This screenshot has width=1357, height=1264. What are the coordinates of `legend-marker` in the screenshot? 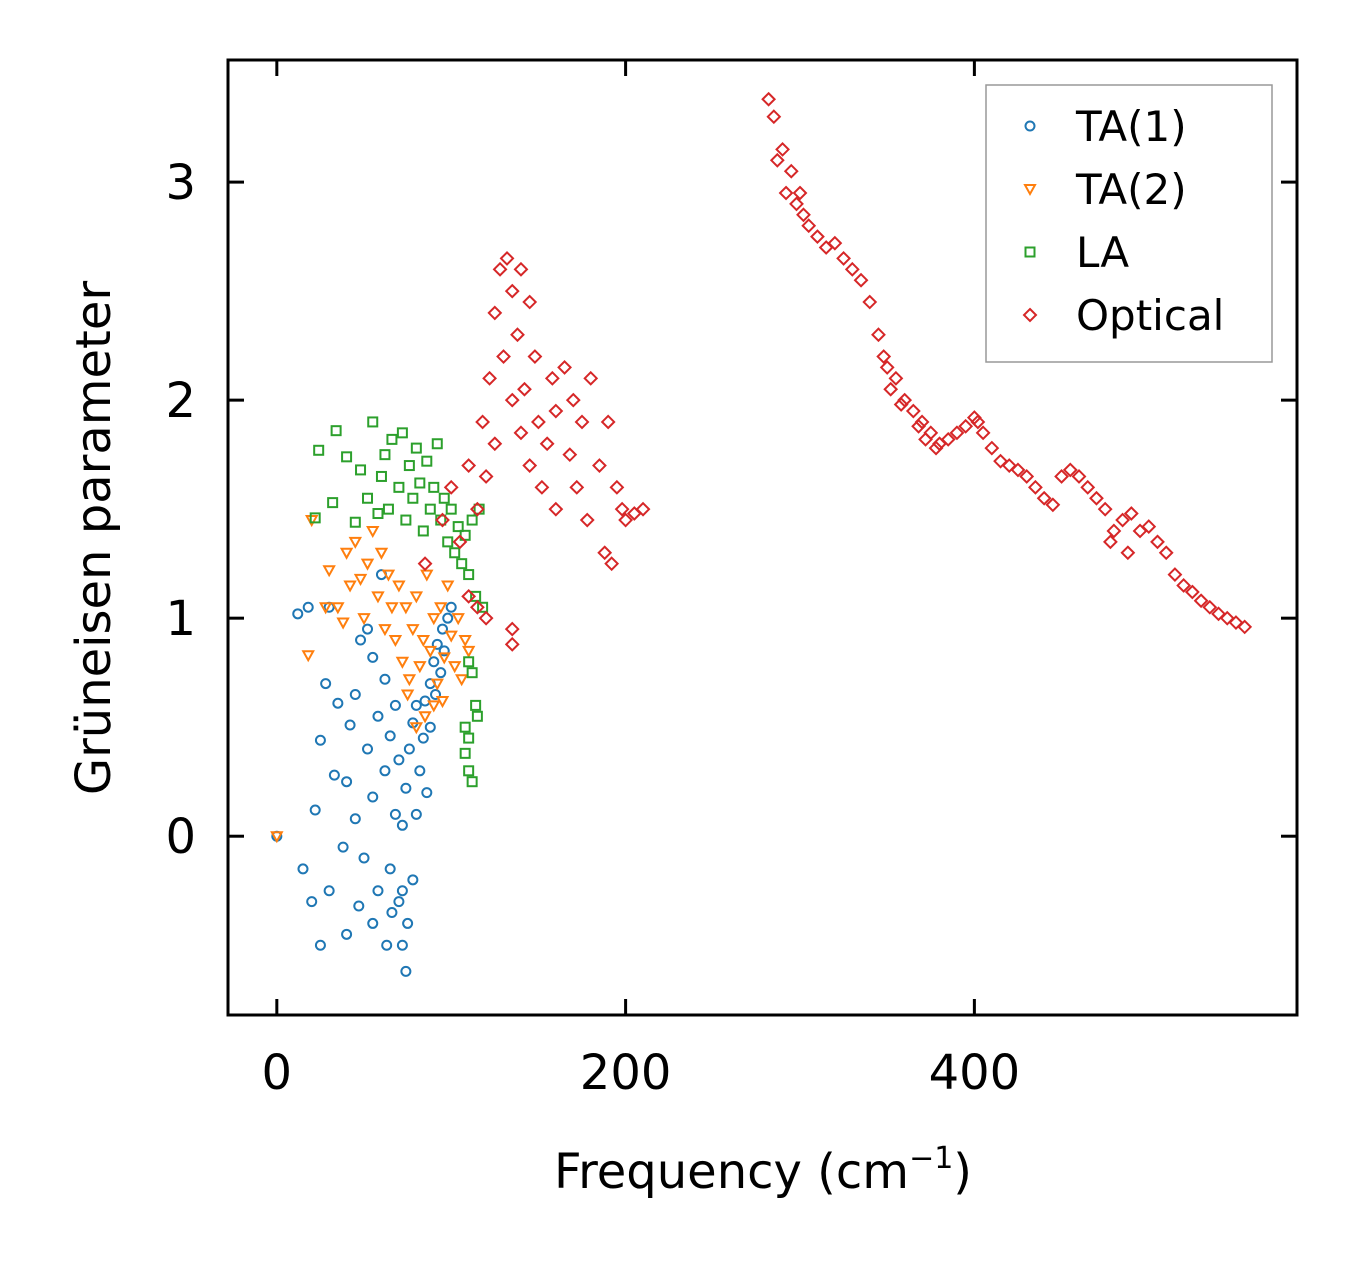 It's located at (1030, 252).